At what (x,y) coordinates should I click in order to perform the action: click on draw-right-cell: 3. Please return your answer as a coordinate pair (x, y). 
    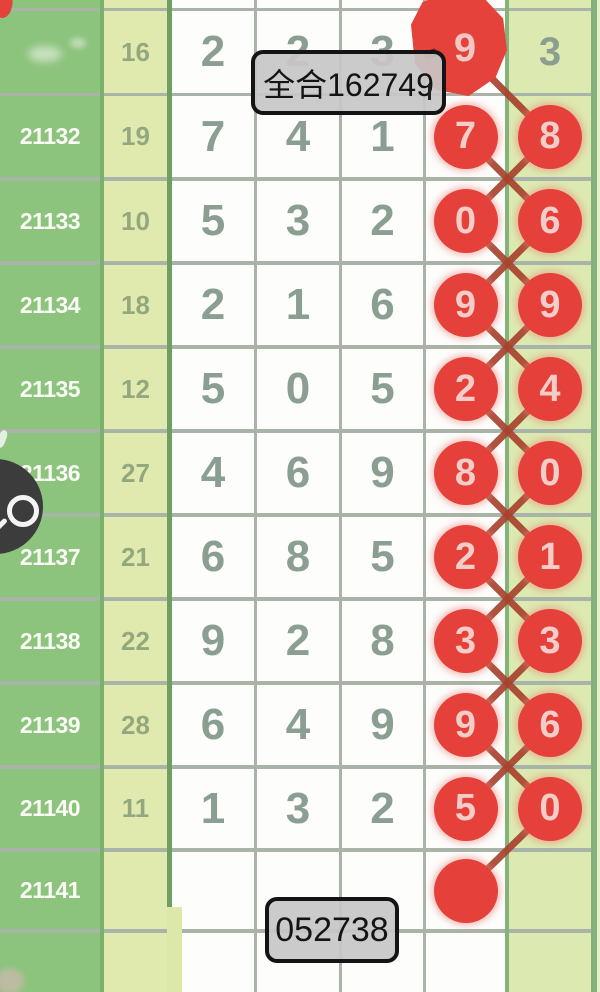
    Looking at the image, I should click on (550, 52).